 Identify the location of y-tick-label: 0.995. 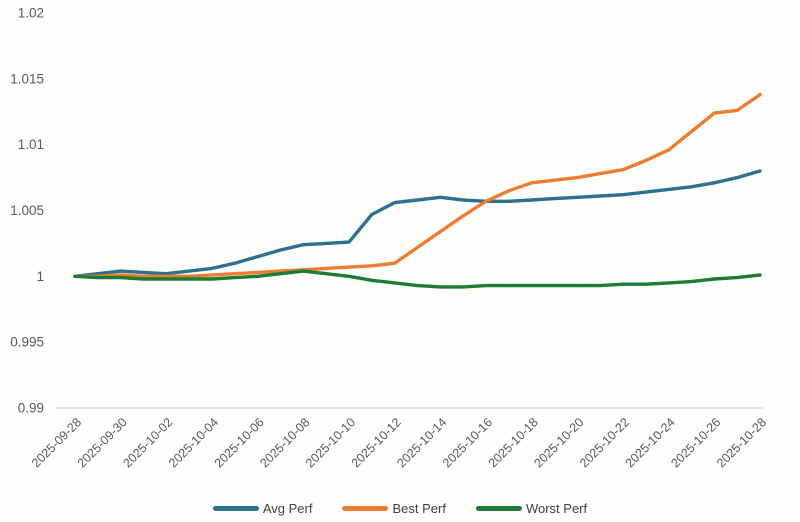
(27, 342).